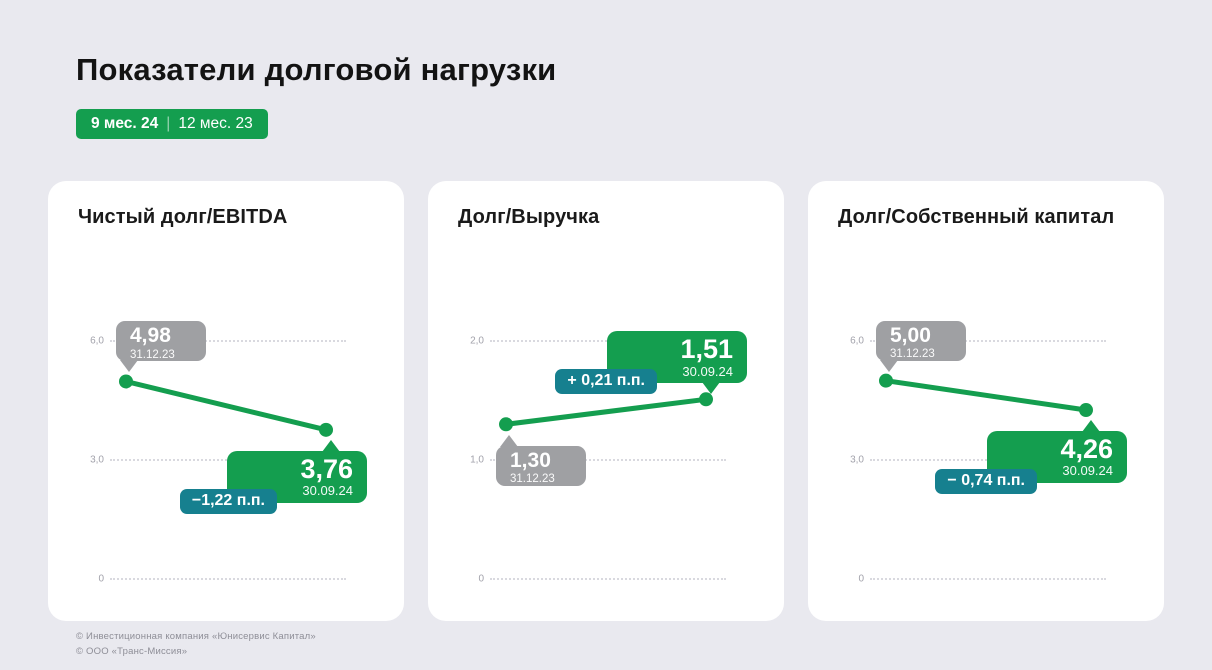  Describe the element at coordinates (125, 123) in the screenshot. I see `period-current-label: 9 мес. 24` at that location.